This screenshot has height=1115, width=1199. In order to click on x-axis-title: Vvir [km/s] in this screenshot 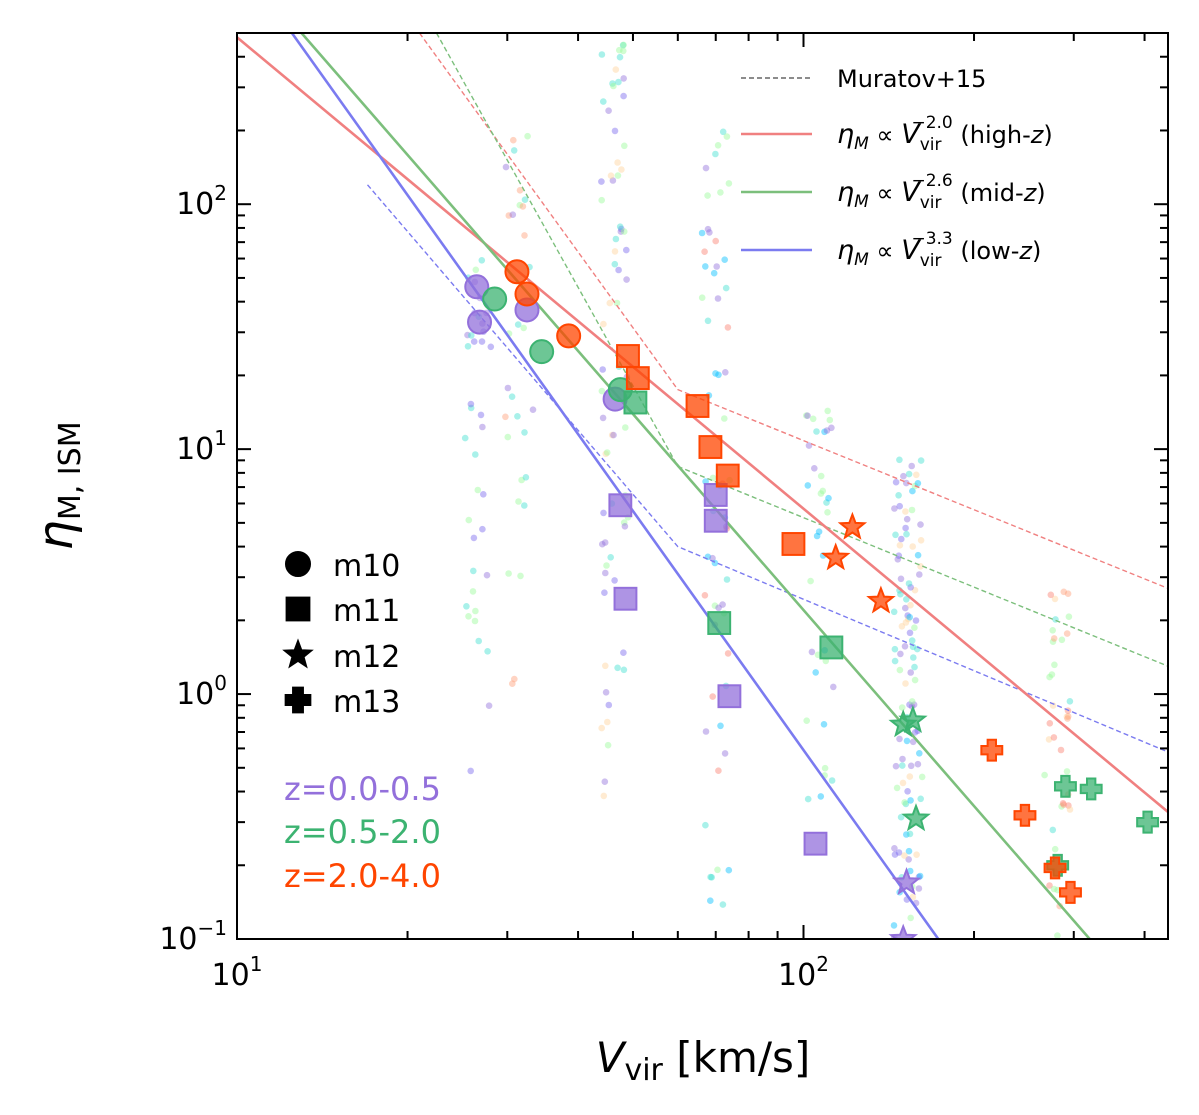, I will do `click(703, 1060)`.